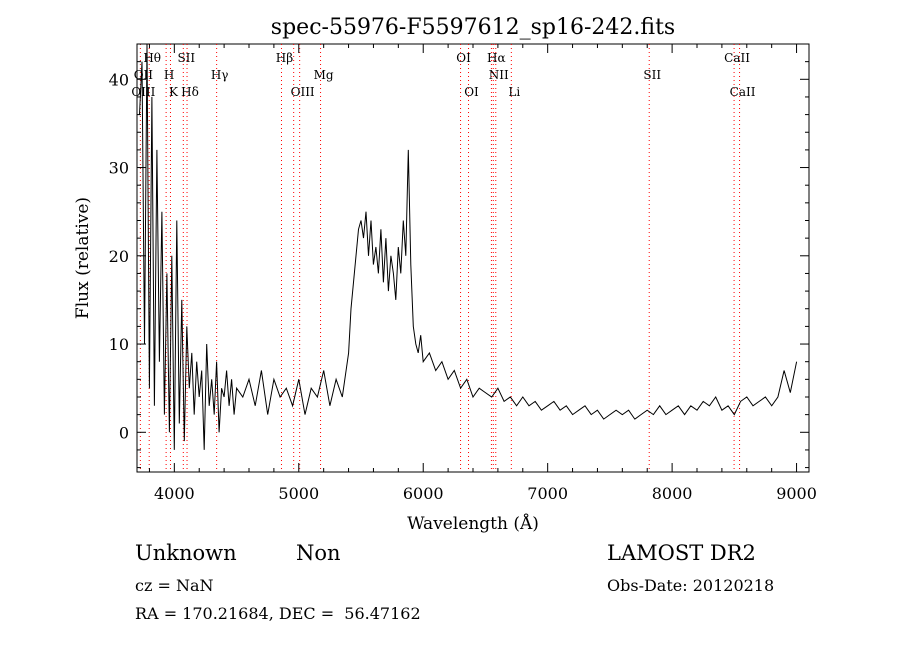 The image size is (900, 650). I want to click on line-label: H, so click(169, 75).